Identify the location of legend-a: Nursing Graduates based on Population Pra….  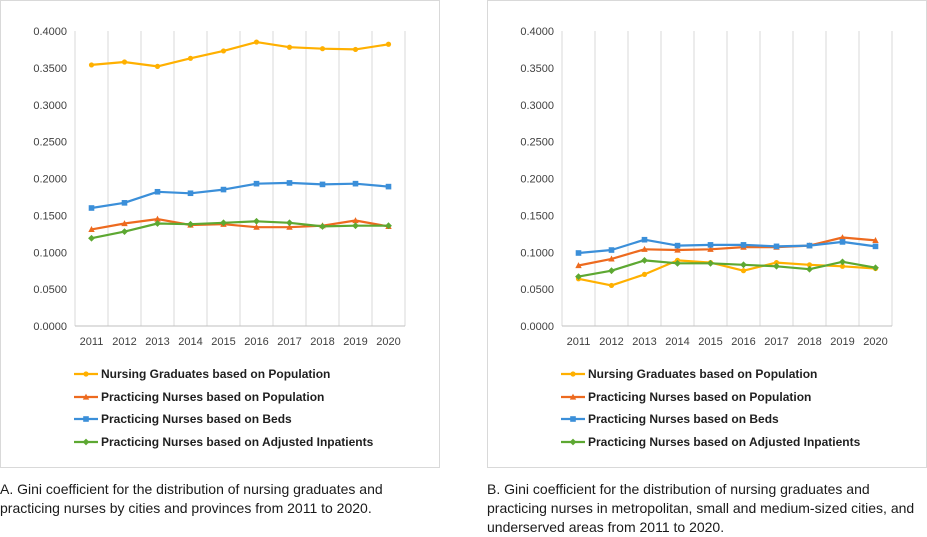
(223, 408).